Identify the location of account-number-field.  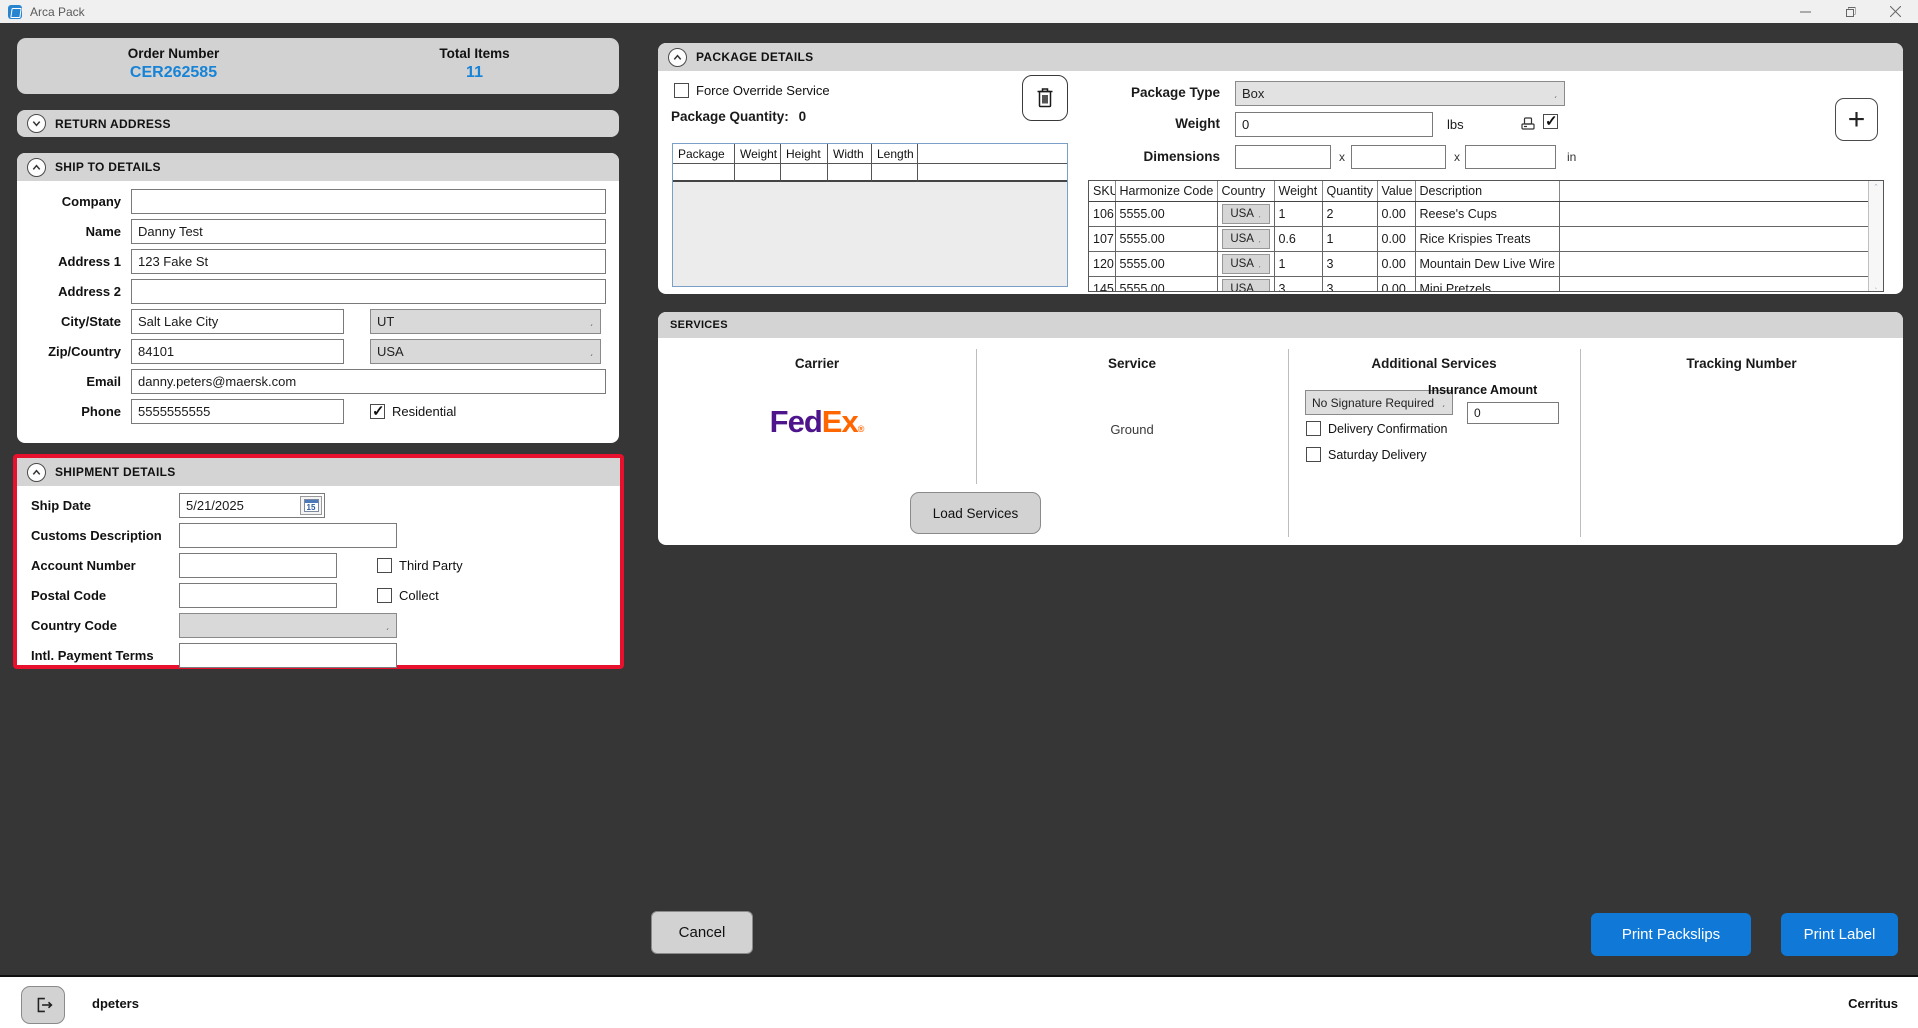
(258, 565).